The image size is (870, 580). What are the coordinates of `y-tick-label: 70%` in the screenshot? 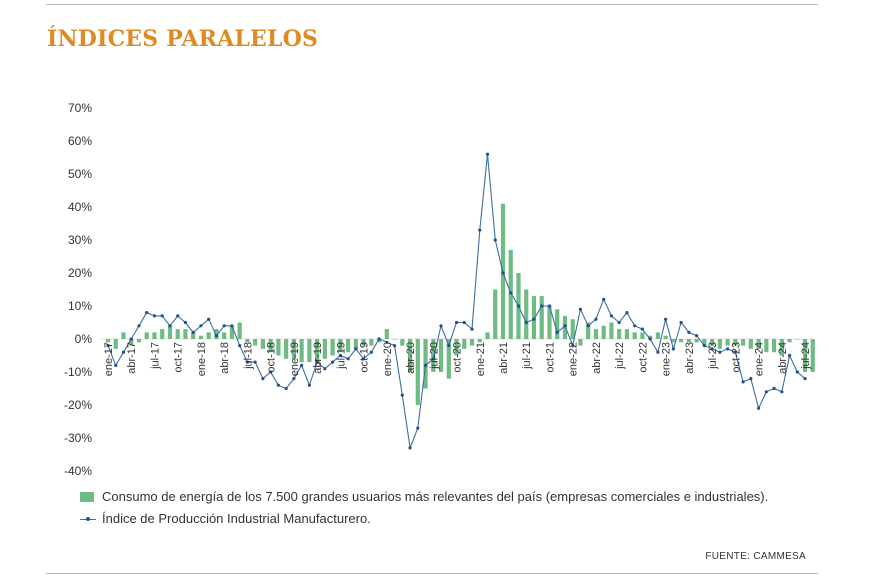 It's located at (80, 108).